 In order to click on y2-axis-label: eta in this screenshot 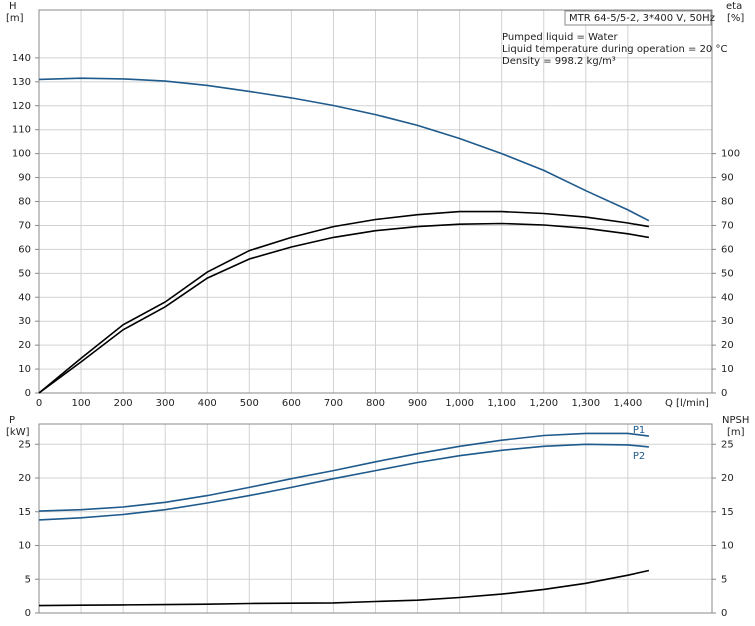, I will do `click(734, 6)`.